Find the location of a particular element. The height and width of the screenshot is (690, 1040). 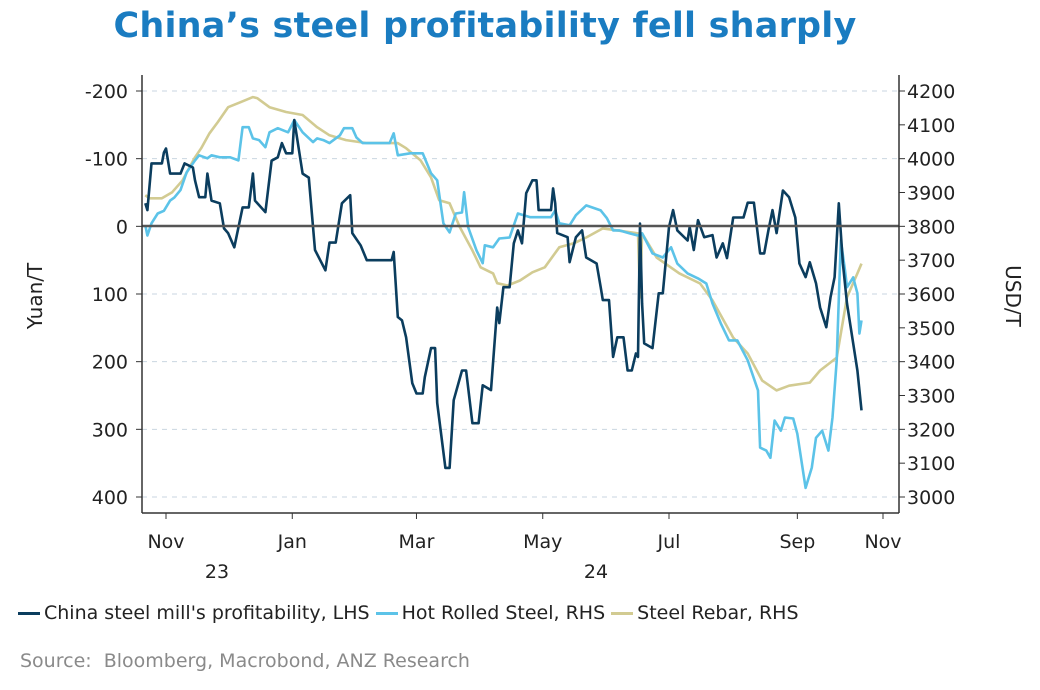

right-tick-label: 4000 is located at coordinates (931, 160).